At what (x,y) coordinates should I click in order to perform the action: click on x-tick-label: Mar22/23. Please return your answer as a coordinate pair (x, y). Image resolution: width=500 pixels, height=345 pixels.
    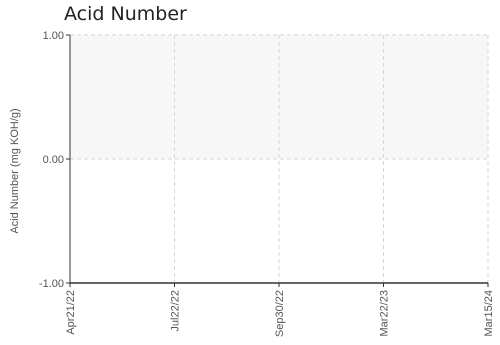
    Looking at the image, I should click on (385, 313).